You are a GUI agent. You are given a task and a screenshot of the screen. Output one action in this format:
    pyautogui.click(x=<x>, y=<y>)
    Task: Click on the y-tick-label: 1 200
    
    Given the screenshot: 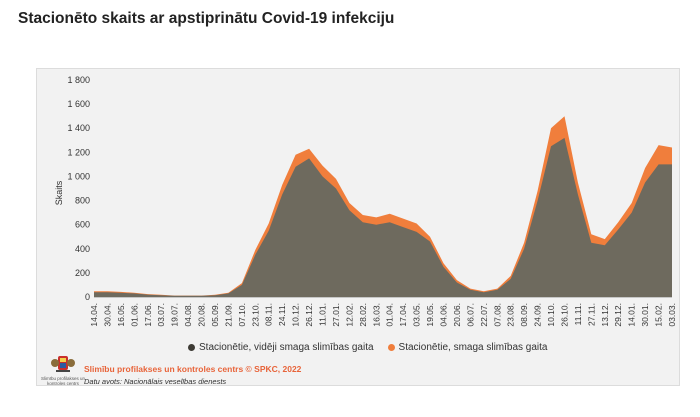 What is the action you would take?
    pyautogui.click(x=78, y=152)
    